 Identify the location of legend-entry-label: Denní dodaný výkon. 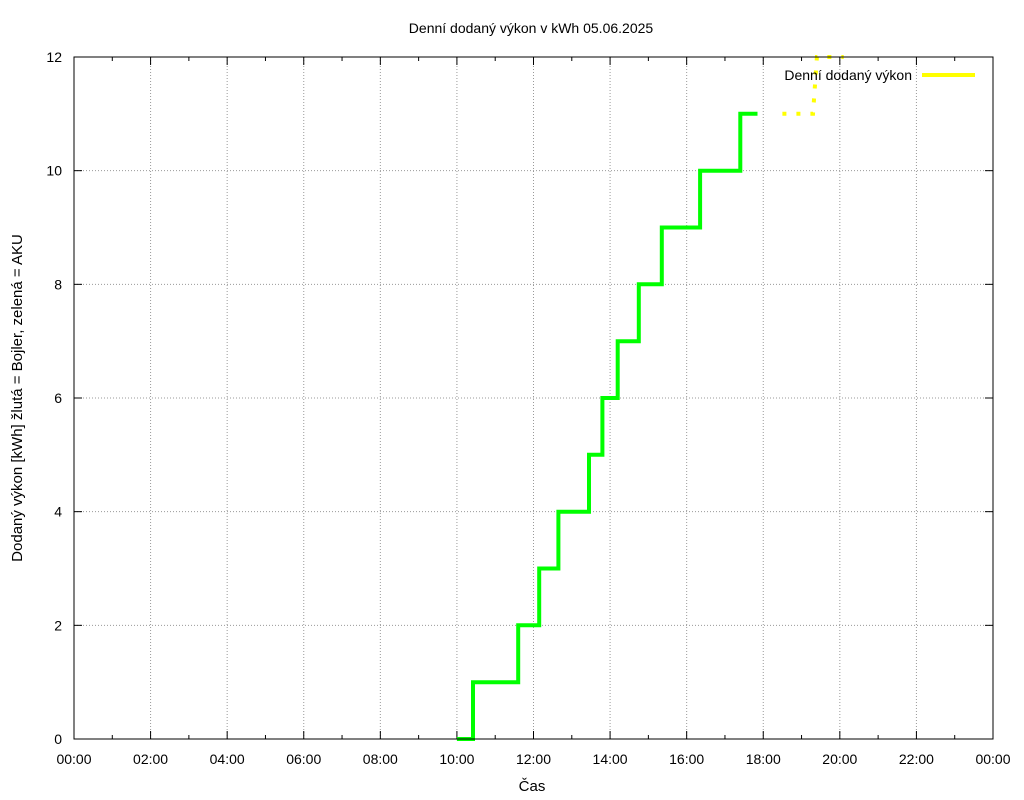
(848, 75).